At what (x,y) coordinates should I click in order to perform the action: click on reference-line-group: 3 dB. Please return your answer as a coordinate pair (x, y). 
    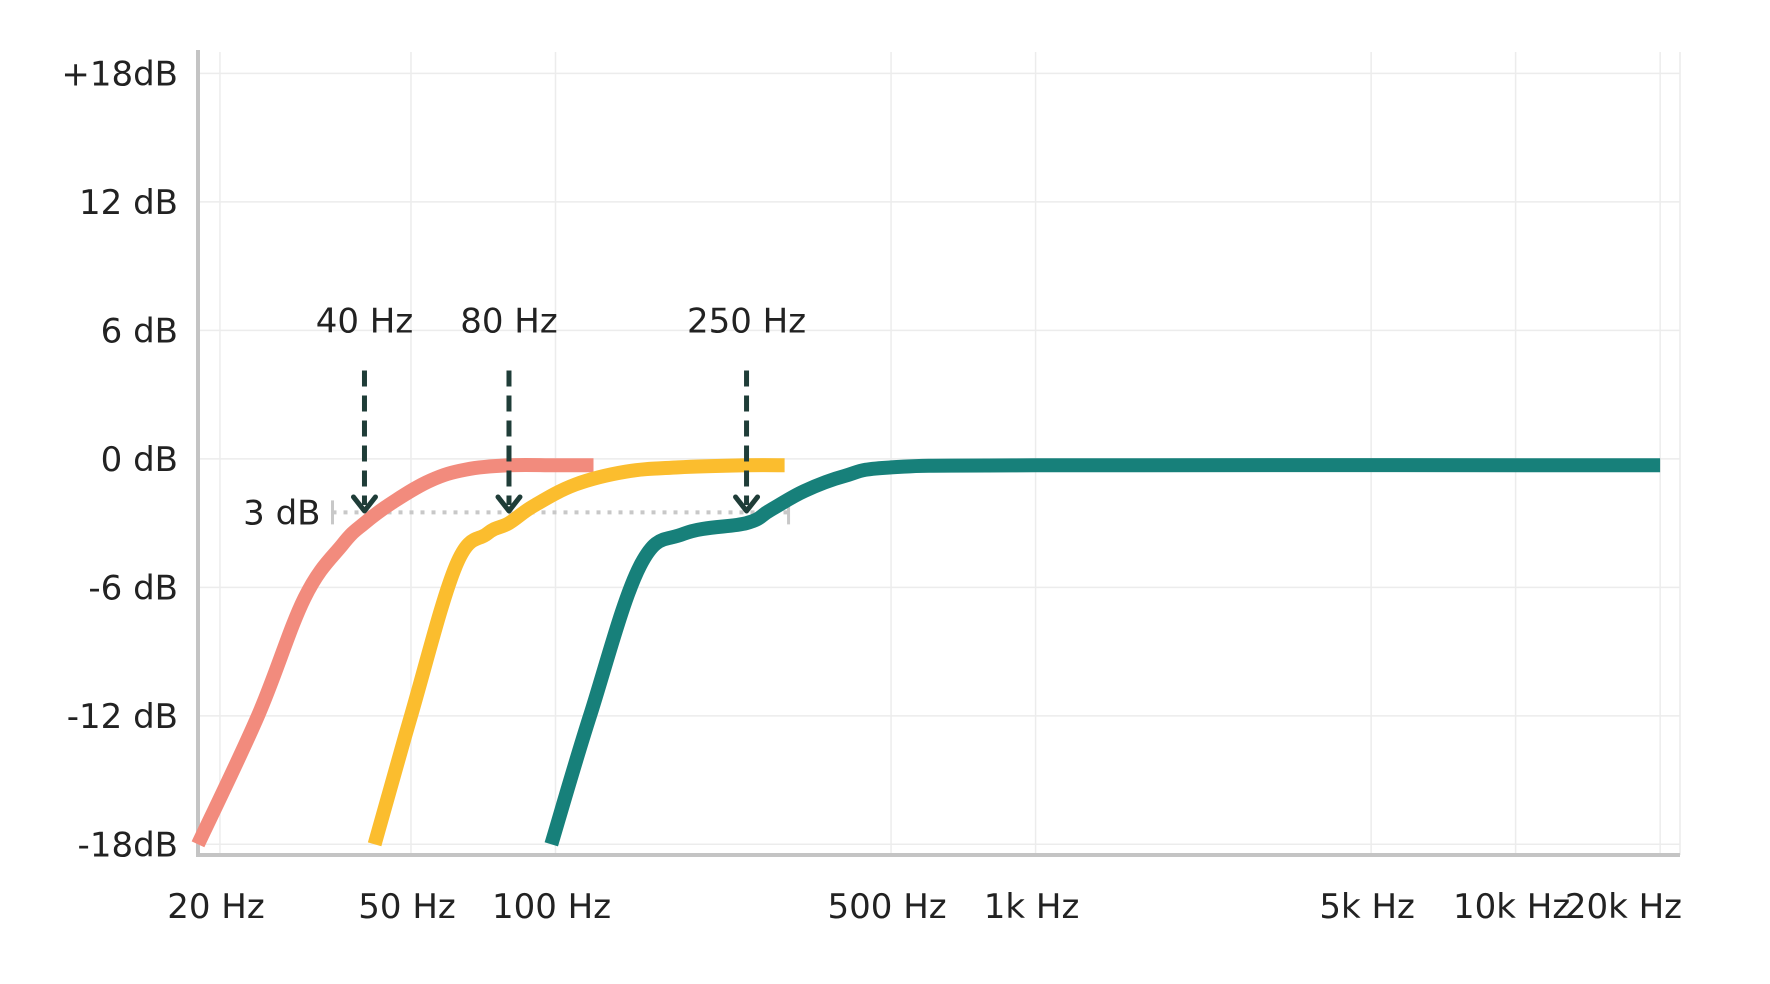
    Looking at the image, I should click on (517, 513).